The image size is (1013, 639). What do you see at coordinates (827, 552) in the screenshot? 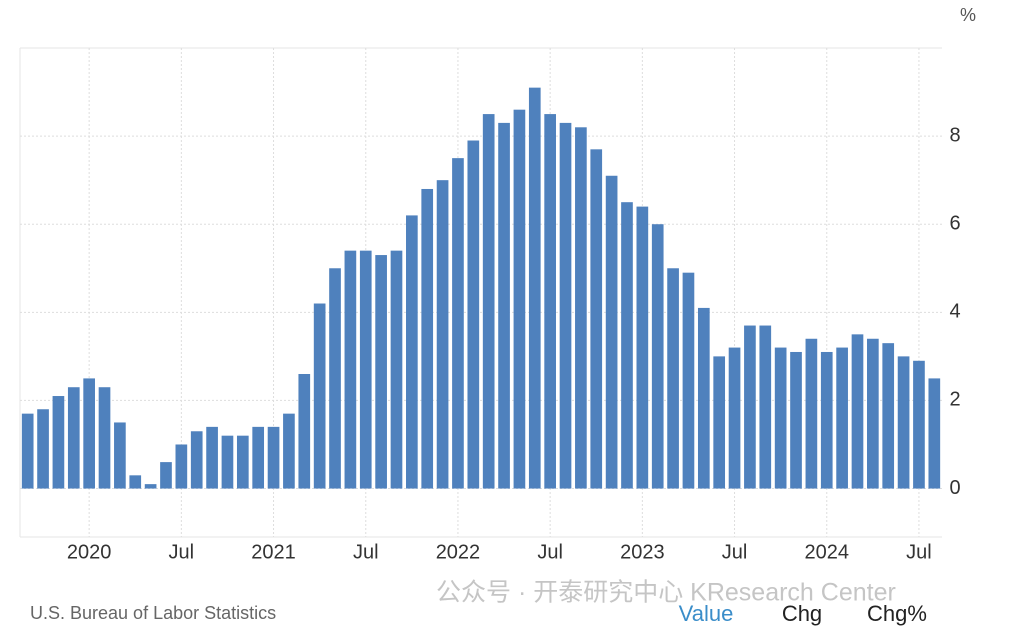
I see `x-tick-label: 2024` at bounding box center [827, 552].